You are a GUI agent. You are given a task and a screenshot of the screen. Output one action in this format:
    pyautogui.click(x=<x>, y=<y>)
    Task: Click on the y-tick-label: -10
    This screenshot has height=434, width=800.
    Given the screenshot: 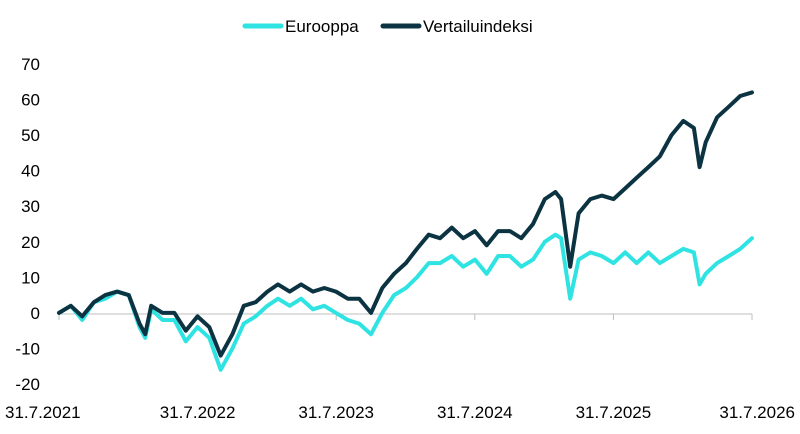 What is the action you would take?
    pyautogui.click(x=27, y=348)
    